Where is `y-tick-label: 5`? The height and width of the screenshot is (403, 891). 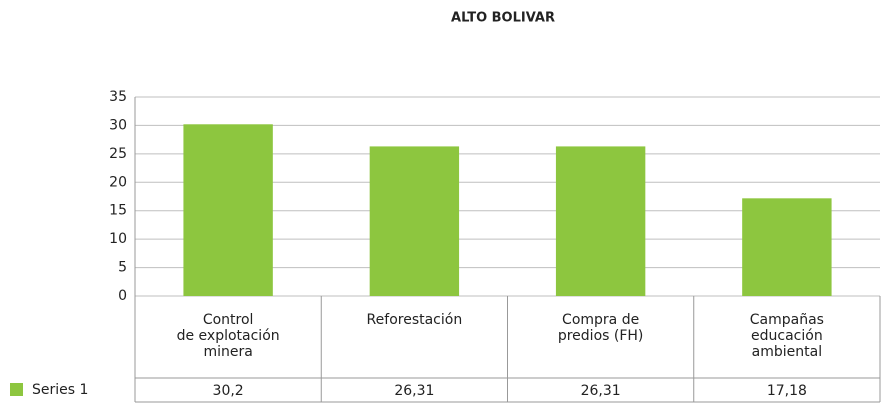 y-tick-label: 5 is located at coordinates (122, 268).